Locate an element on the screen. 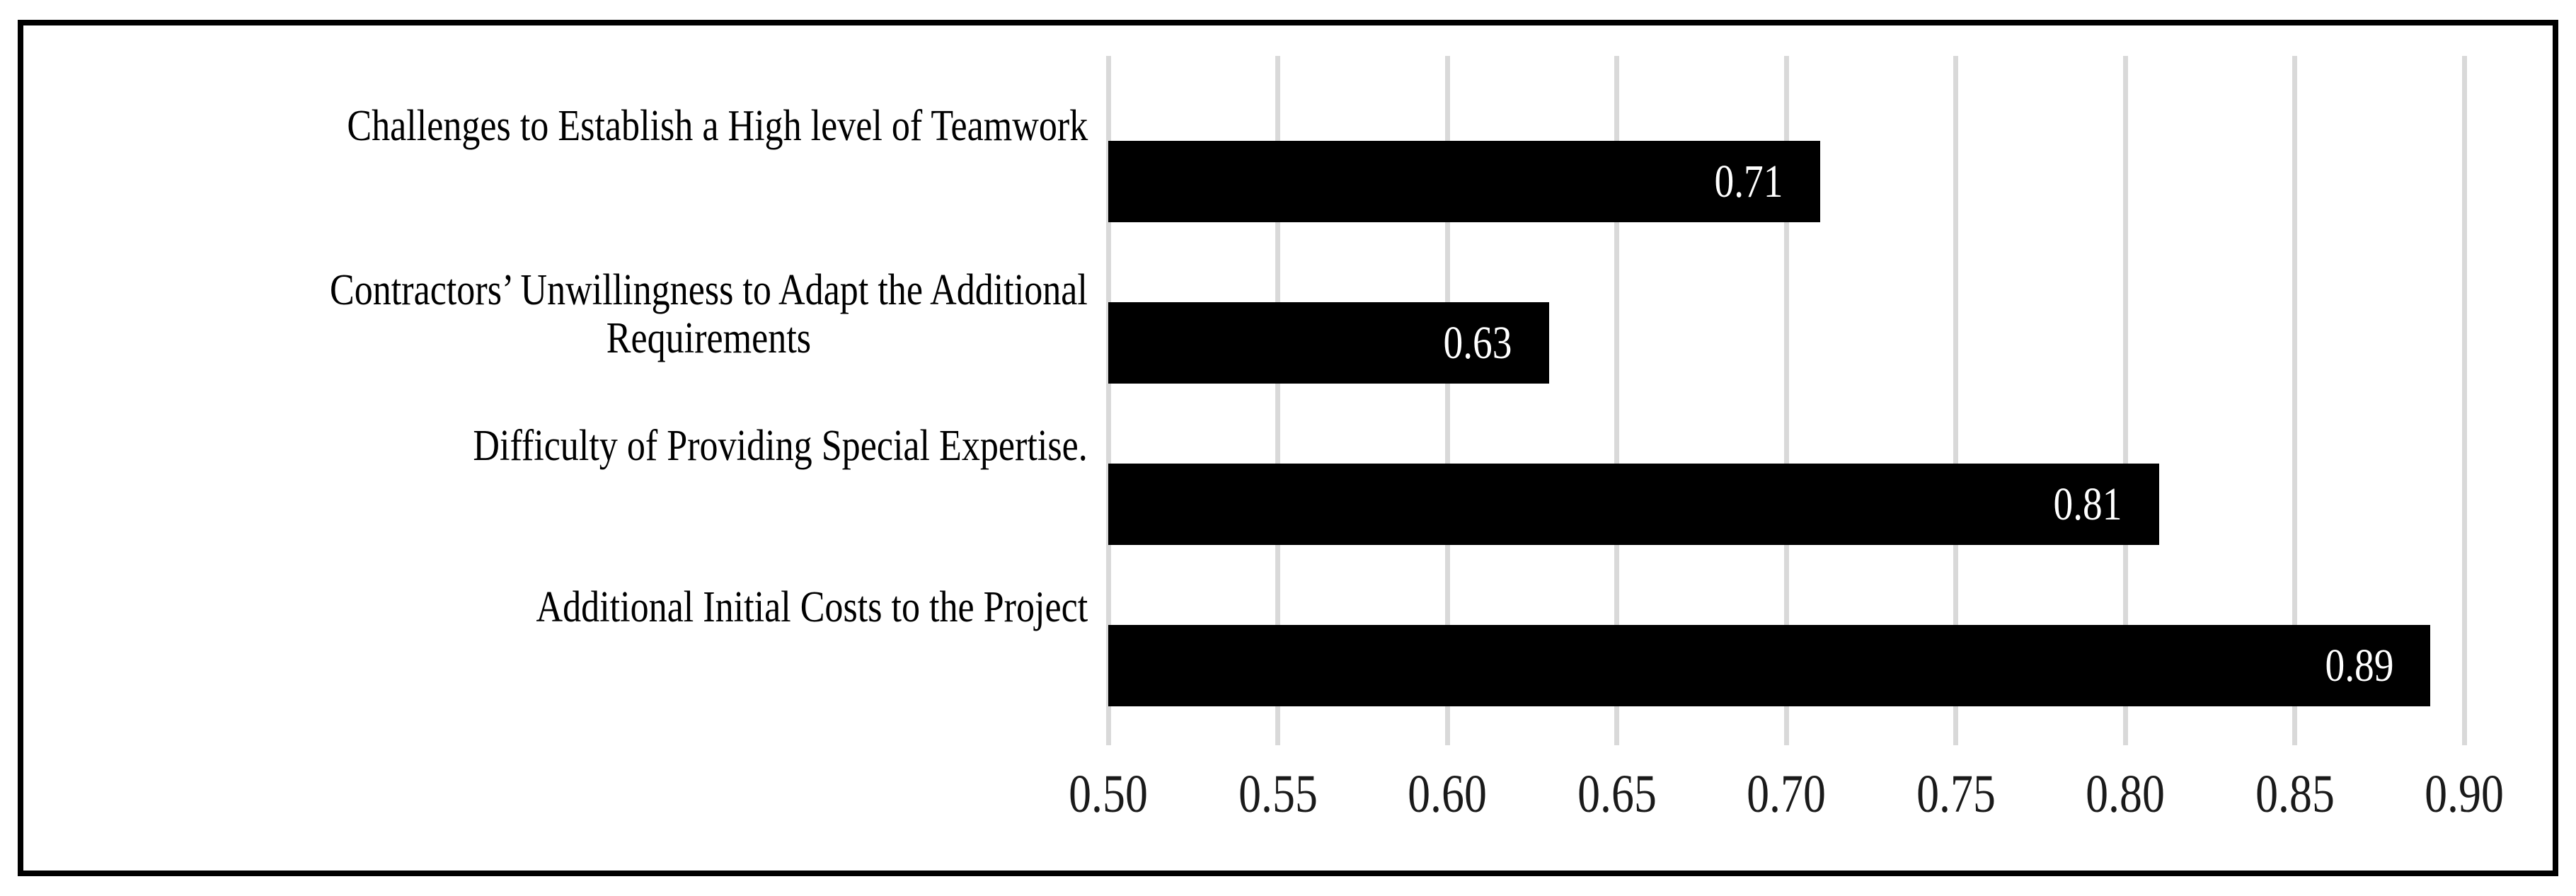 The height and width of the screenshot is (896, 2576). x-axis-tick-label: 0.90 is located at coordinates (2464, 794).